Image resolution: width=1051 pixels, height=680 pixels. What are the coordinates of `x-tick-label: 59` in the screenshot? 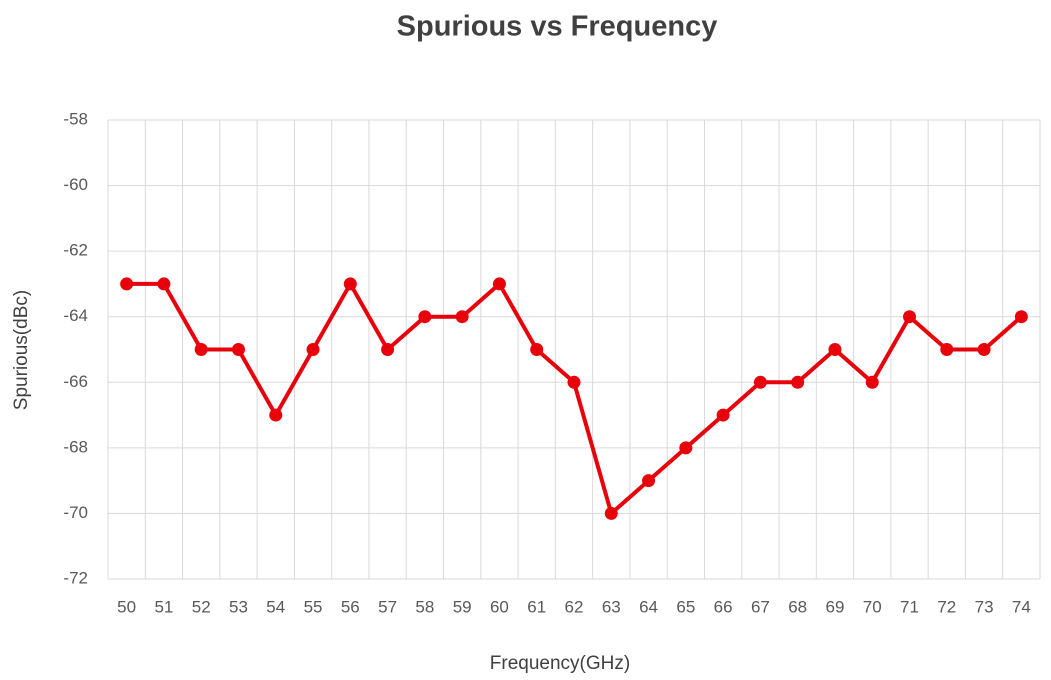 It's located at (462, 606).